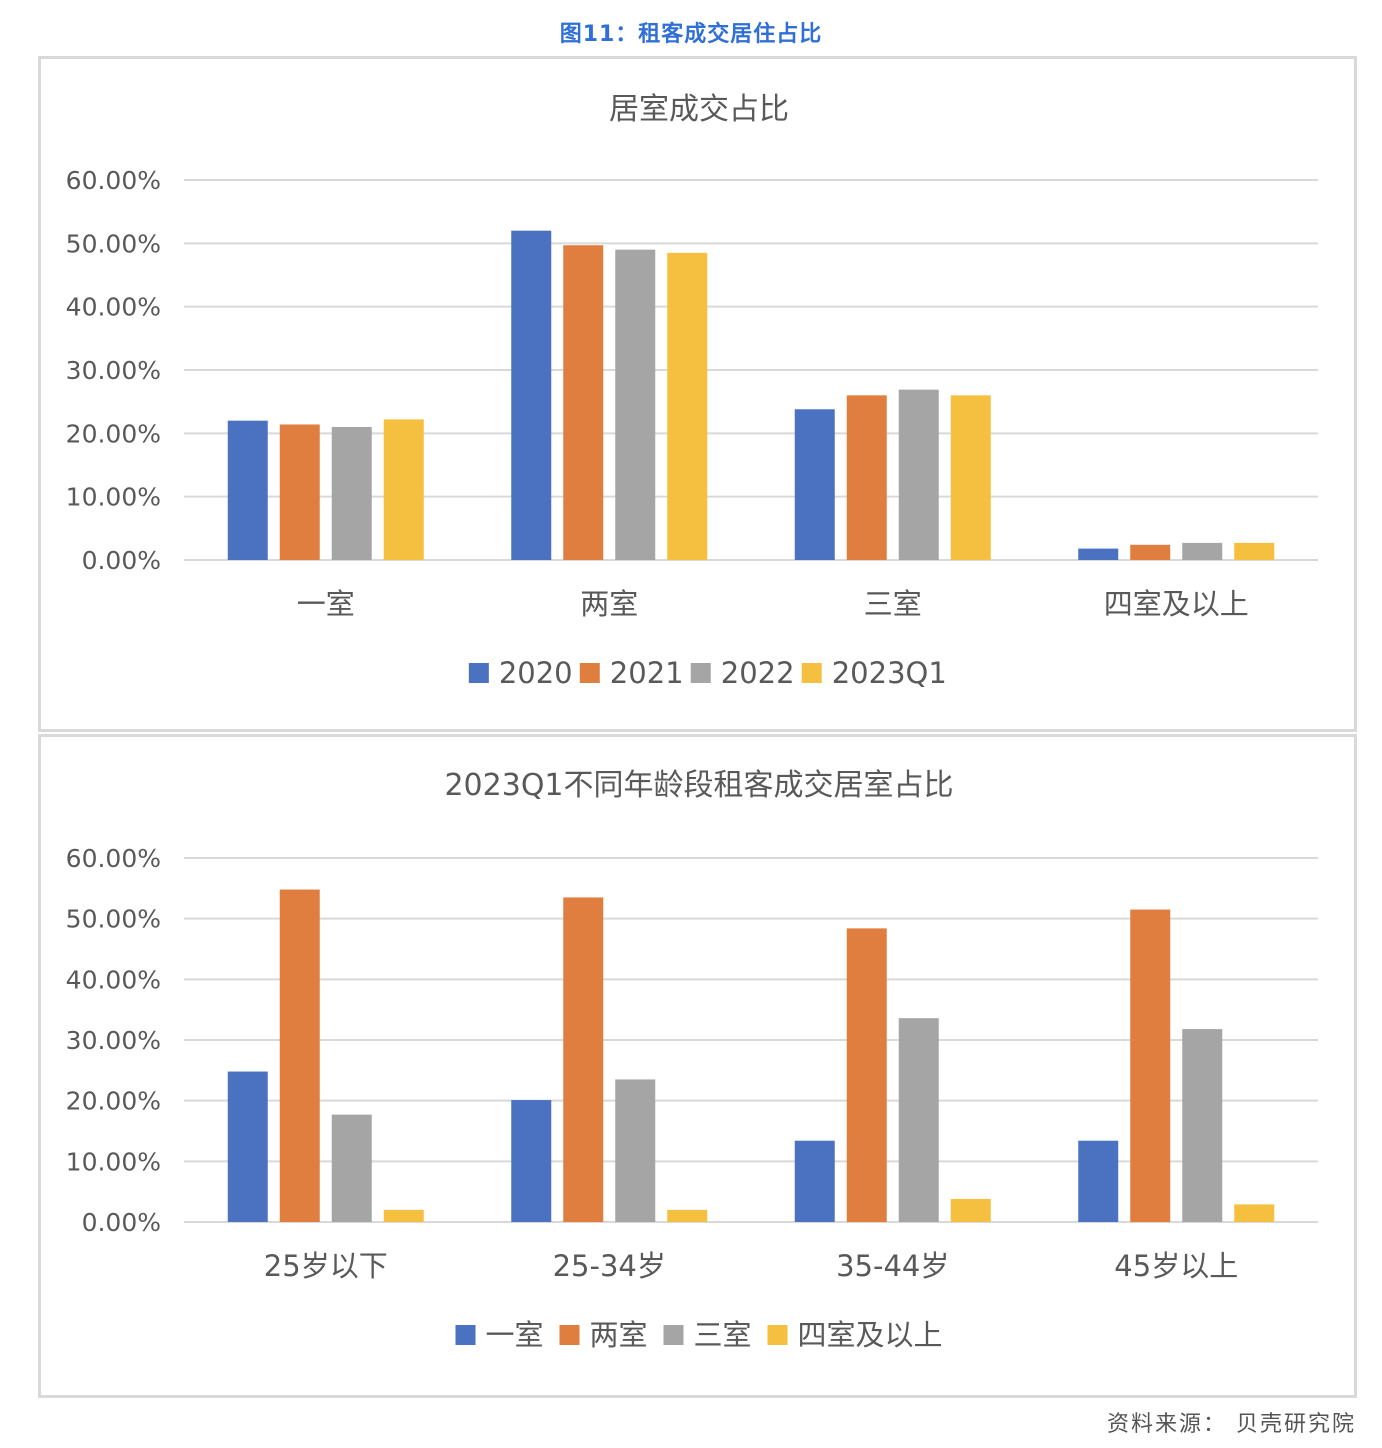 The width and height of the screenshot is (1382, 1448). Describe the element at coordinates (1176, 604) in the screenshot. I see `x-category-label: 四室及以上` at that location.